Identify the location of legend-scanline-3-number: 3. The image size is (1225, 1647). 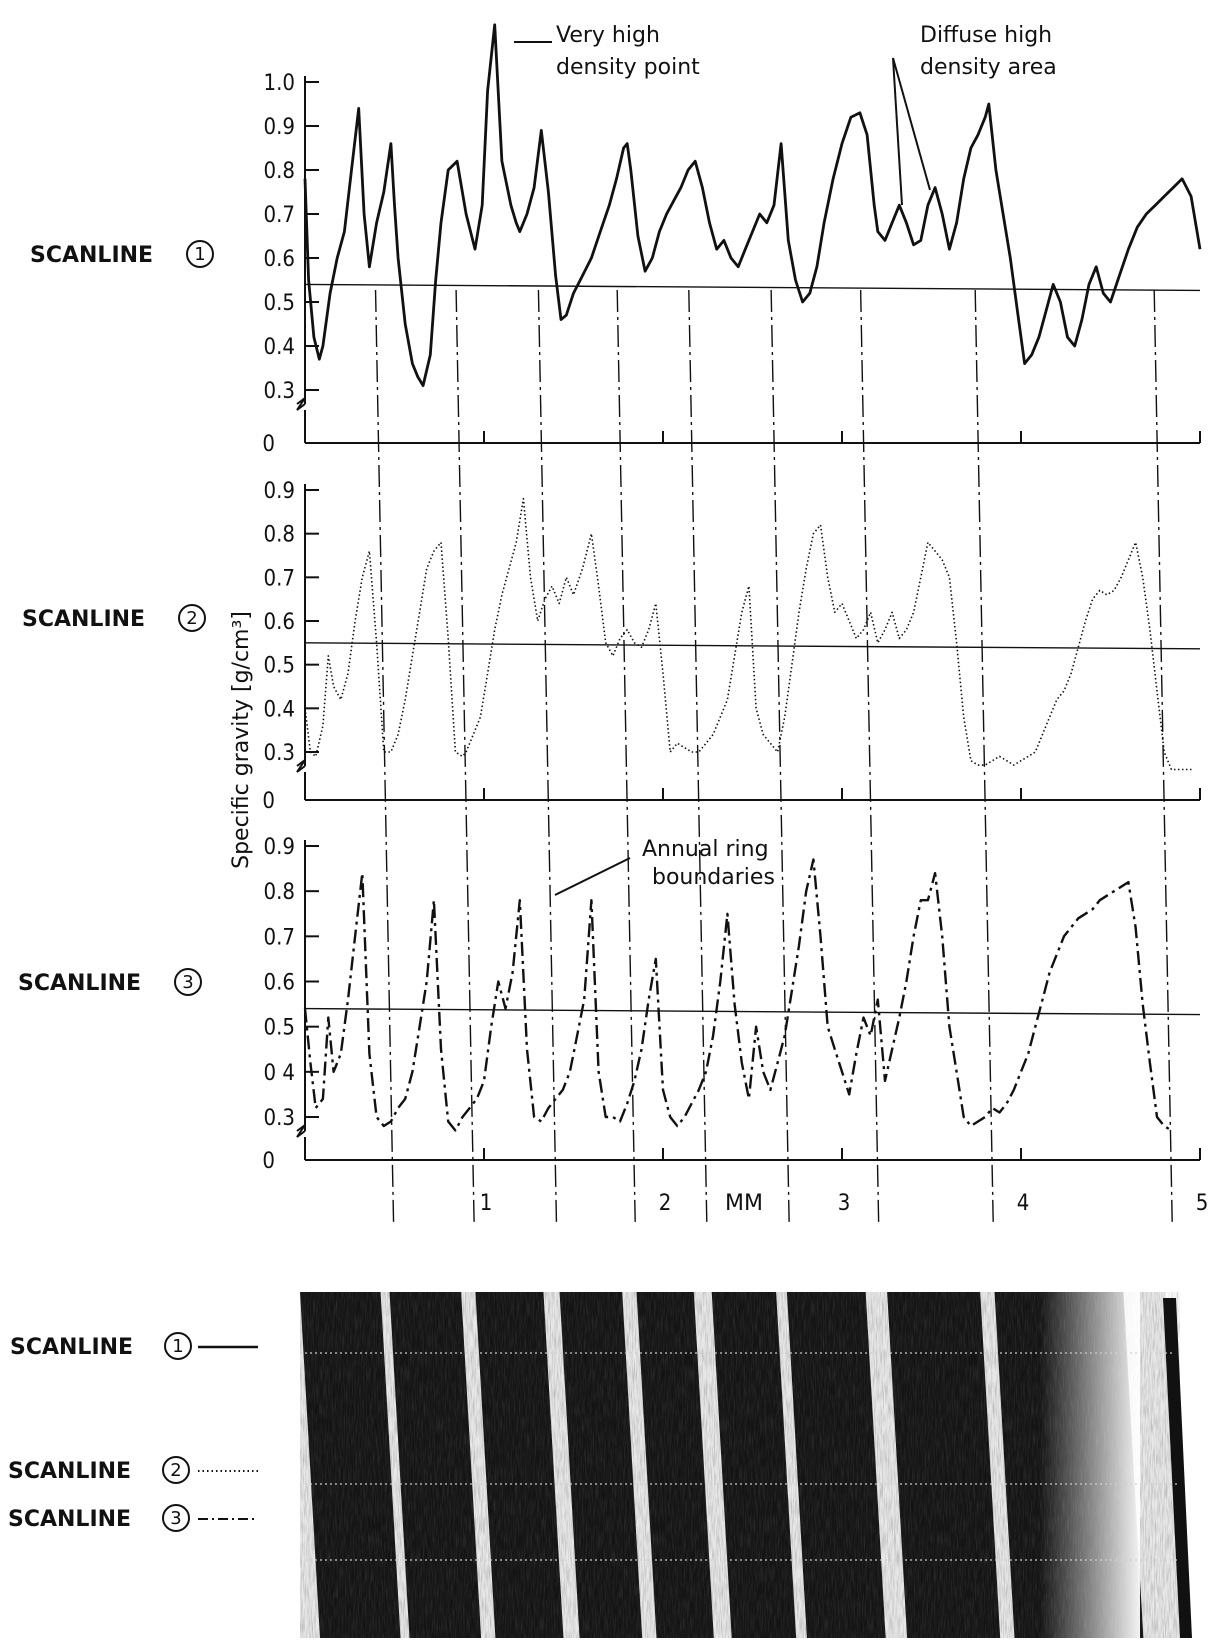
(175, 1518).